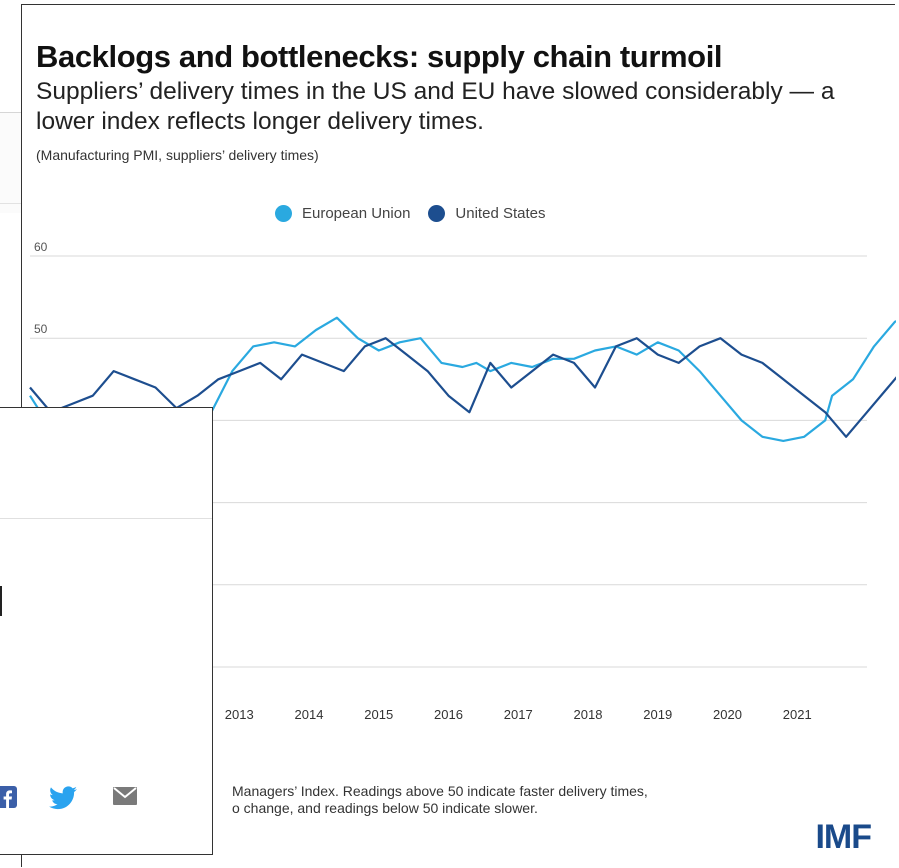 Image resolution: width=899 pixels, height=868 pixels. What do you see at coordinates (378, 714) in the screenshot?
I see `x-tick-label: 2015` at bounding box center [378, 714].